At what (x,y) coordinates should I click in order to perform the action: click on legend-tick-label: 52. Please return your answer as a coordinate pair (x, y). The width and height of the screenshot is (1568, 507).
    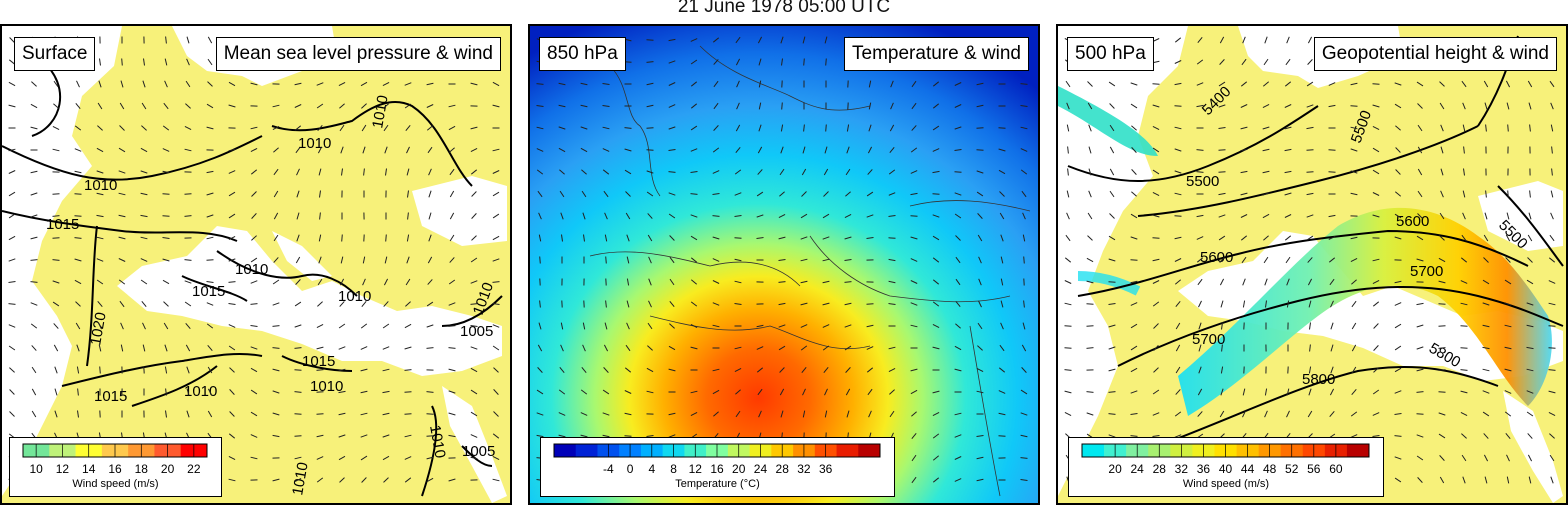
    Looking at the image, I should click on (1292, 469).